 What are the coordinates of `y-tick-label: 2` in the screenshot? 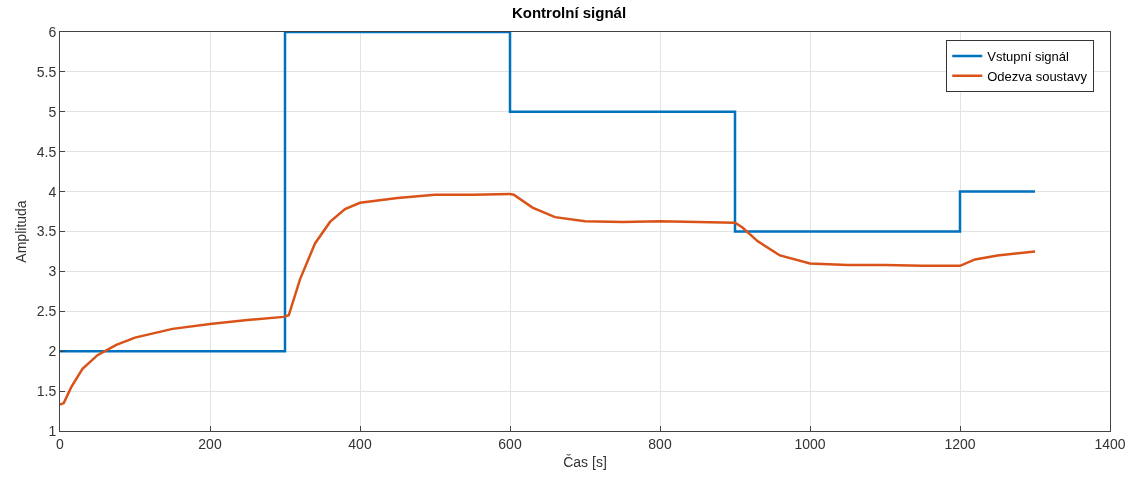 It's located at (52, 351).